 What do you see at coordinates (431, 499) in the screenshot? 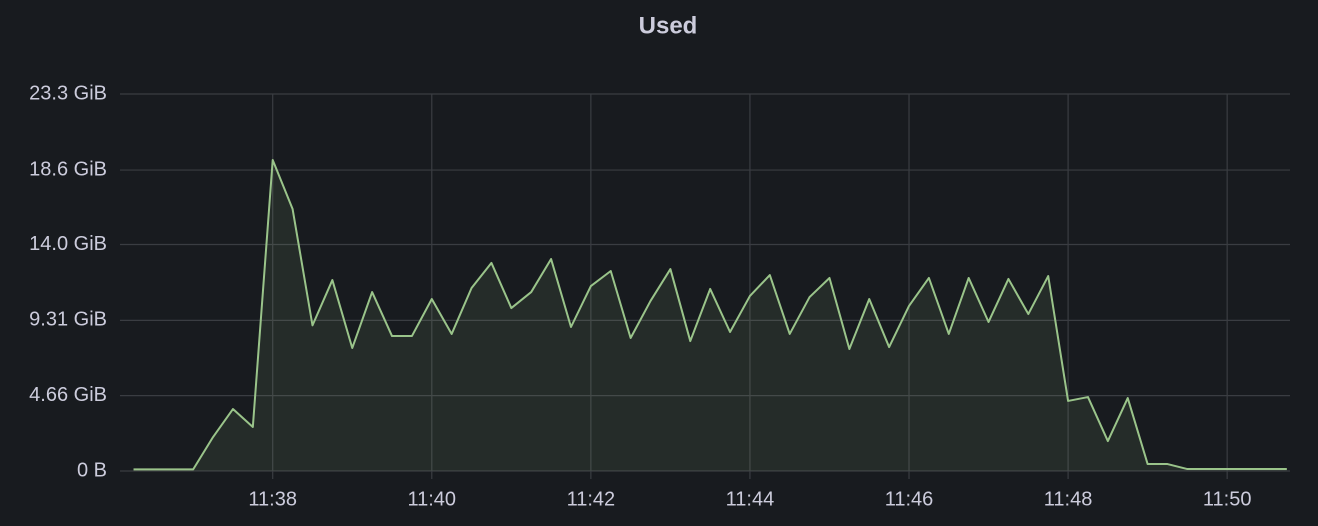
I see `x-tick-label: 11:40` at bounding box center [431, 499].